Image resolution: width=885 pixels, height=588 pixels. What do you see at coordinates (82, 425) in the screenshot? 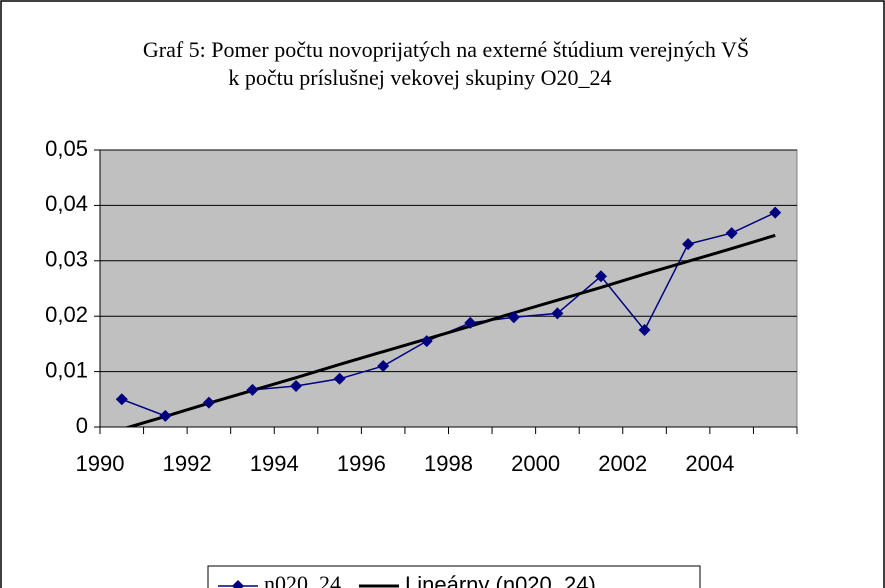
I see `y-tick-label: 0` at bounding box center [82, 425].